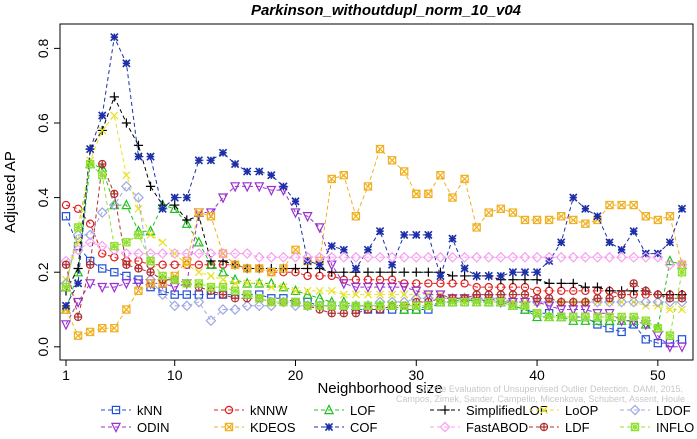 Image resolution: width=697 pixels, height=439 pixels. What do you see at coordinates (581, 410) in the screenshot?
I see `legend-label-loop: LoOP` at bounding box center [581, 410].